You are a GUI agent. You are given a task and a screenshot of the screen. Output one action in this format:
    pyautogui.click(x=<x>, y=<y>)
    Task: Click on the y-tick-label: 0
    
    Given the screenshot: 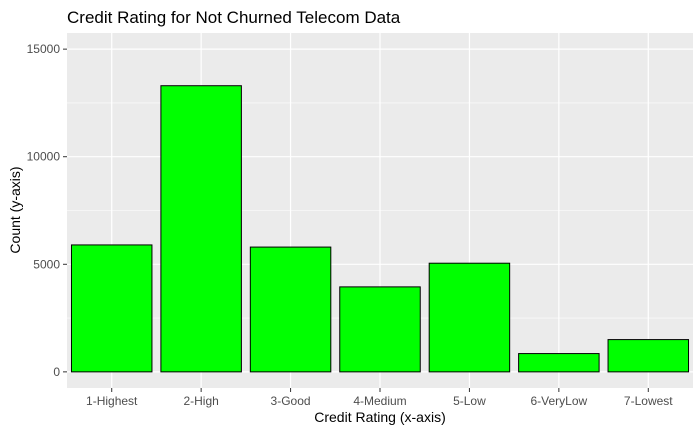 What is the action you would take?
    pyautogui.click(x=56, y=372)
    